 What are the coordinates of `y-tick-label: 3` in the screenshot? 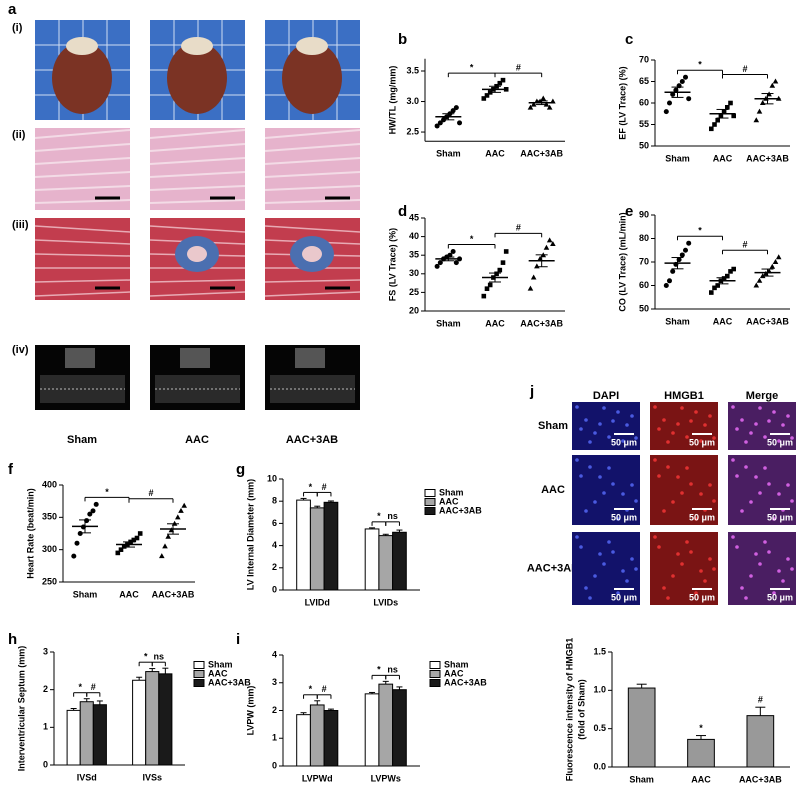 It's located at (274, 682).